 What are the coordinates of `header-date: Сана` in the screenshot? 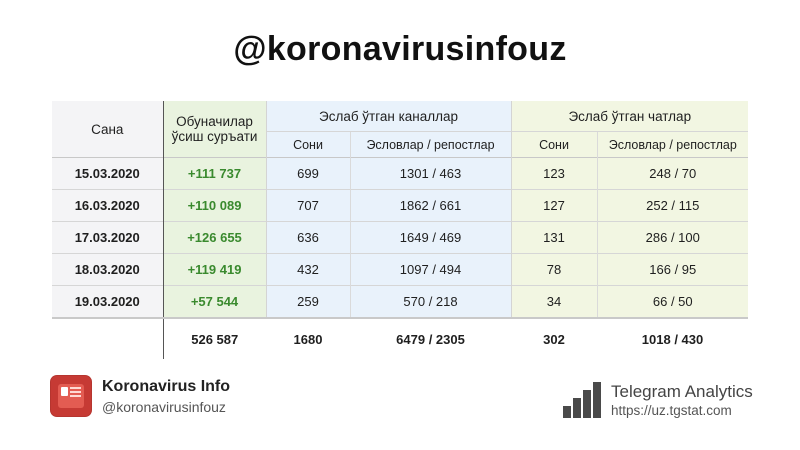 It's located at (107, 129).